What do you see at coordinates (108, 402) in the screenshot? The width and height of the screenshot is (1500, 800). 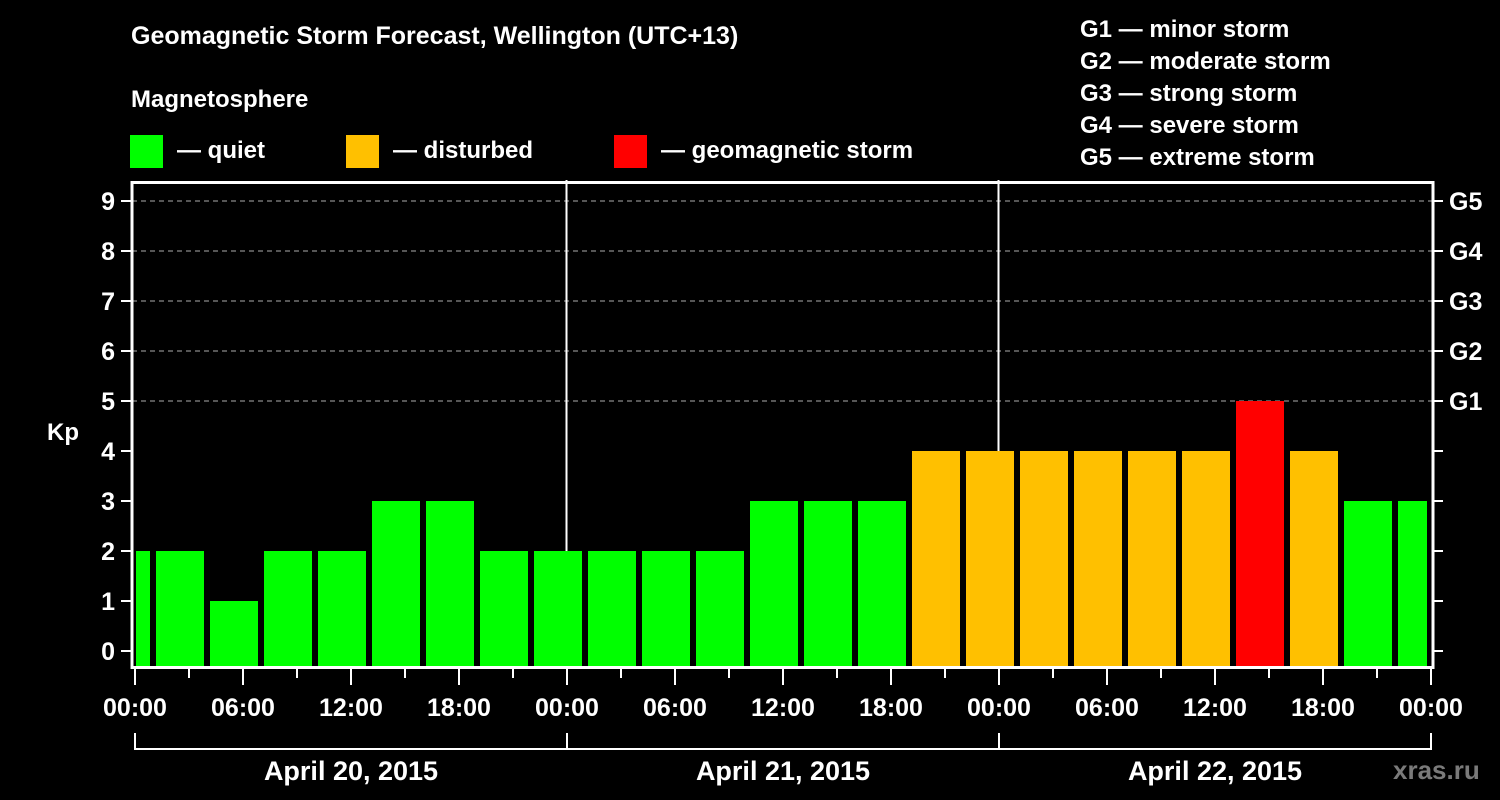 I see `y-tick-label: 5` at bounding box center [108, 402].